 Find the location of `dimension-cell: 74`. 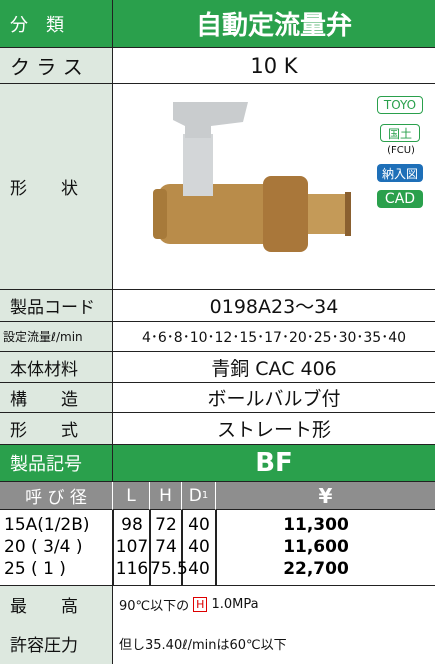

dimension-cell: 74 is located at coordinates (166, 547).